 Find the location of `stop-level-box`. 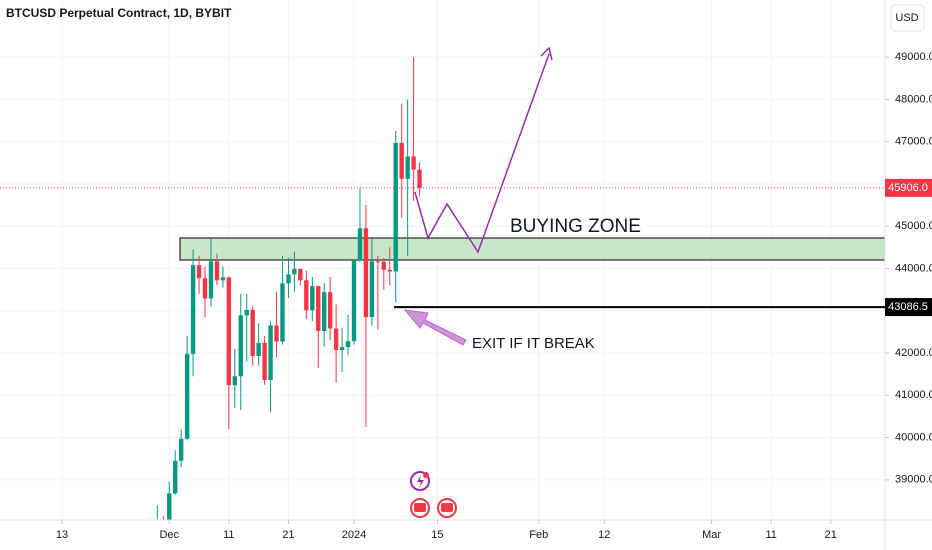

stop-level-box is located at coordinates (908, 307).